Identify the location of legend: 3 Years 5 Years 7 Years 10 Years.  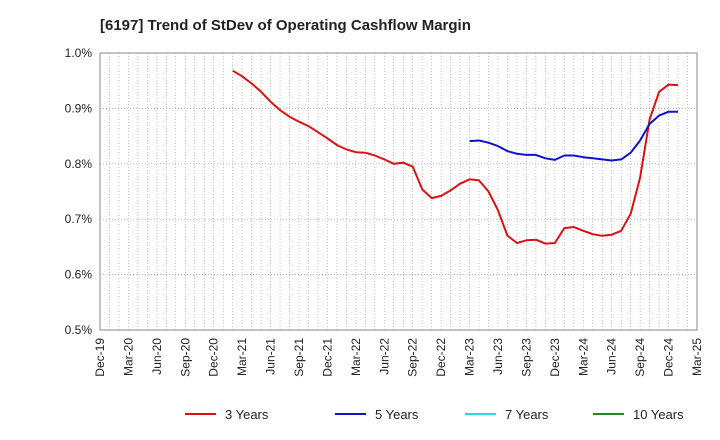
(434, 414).